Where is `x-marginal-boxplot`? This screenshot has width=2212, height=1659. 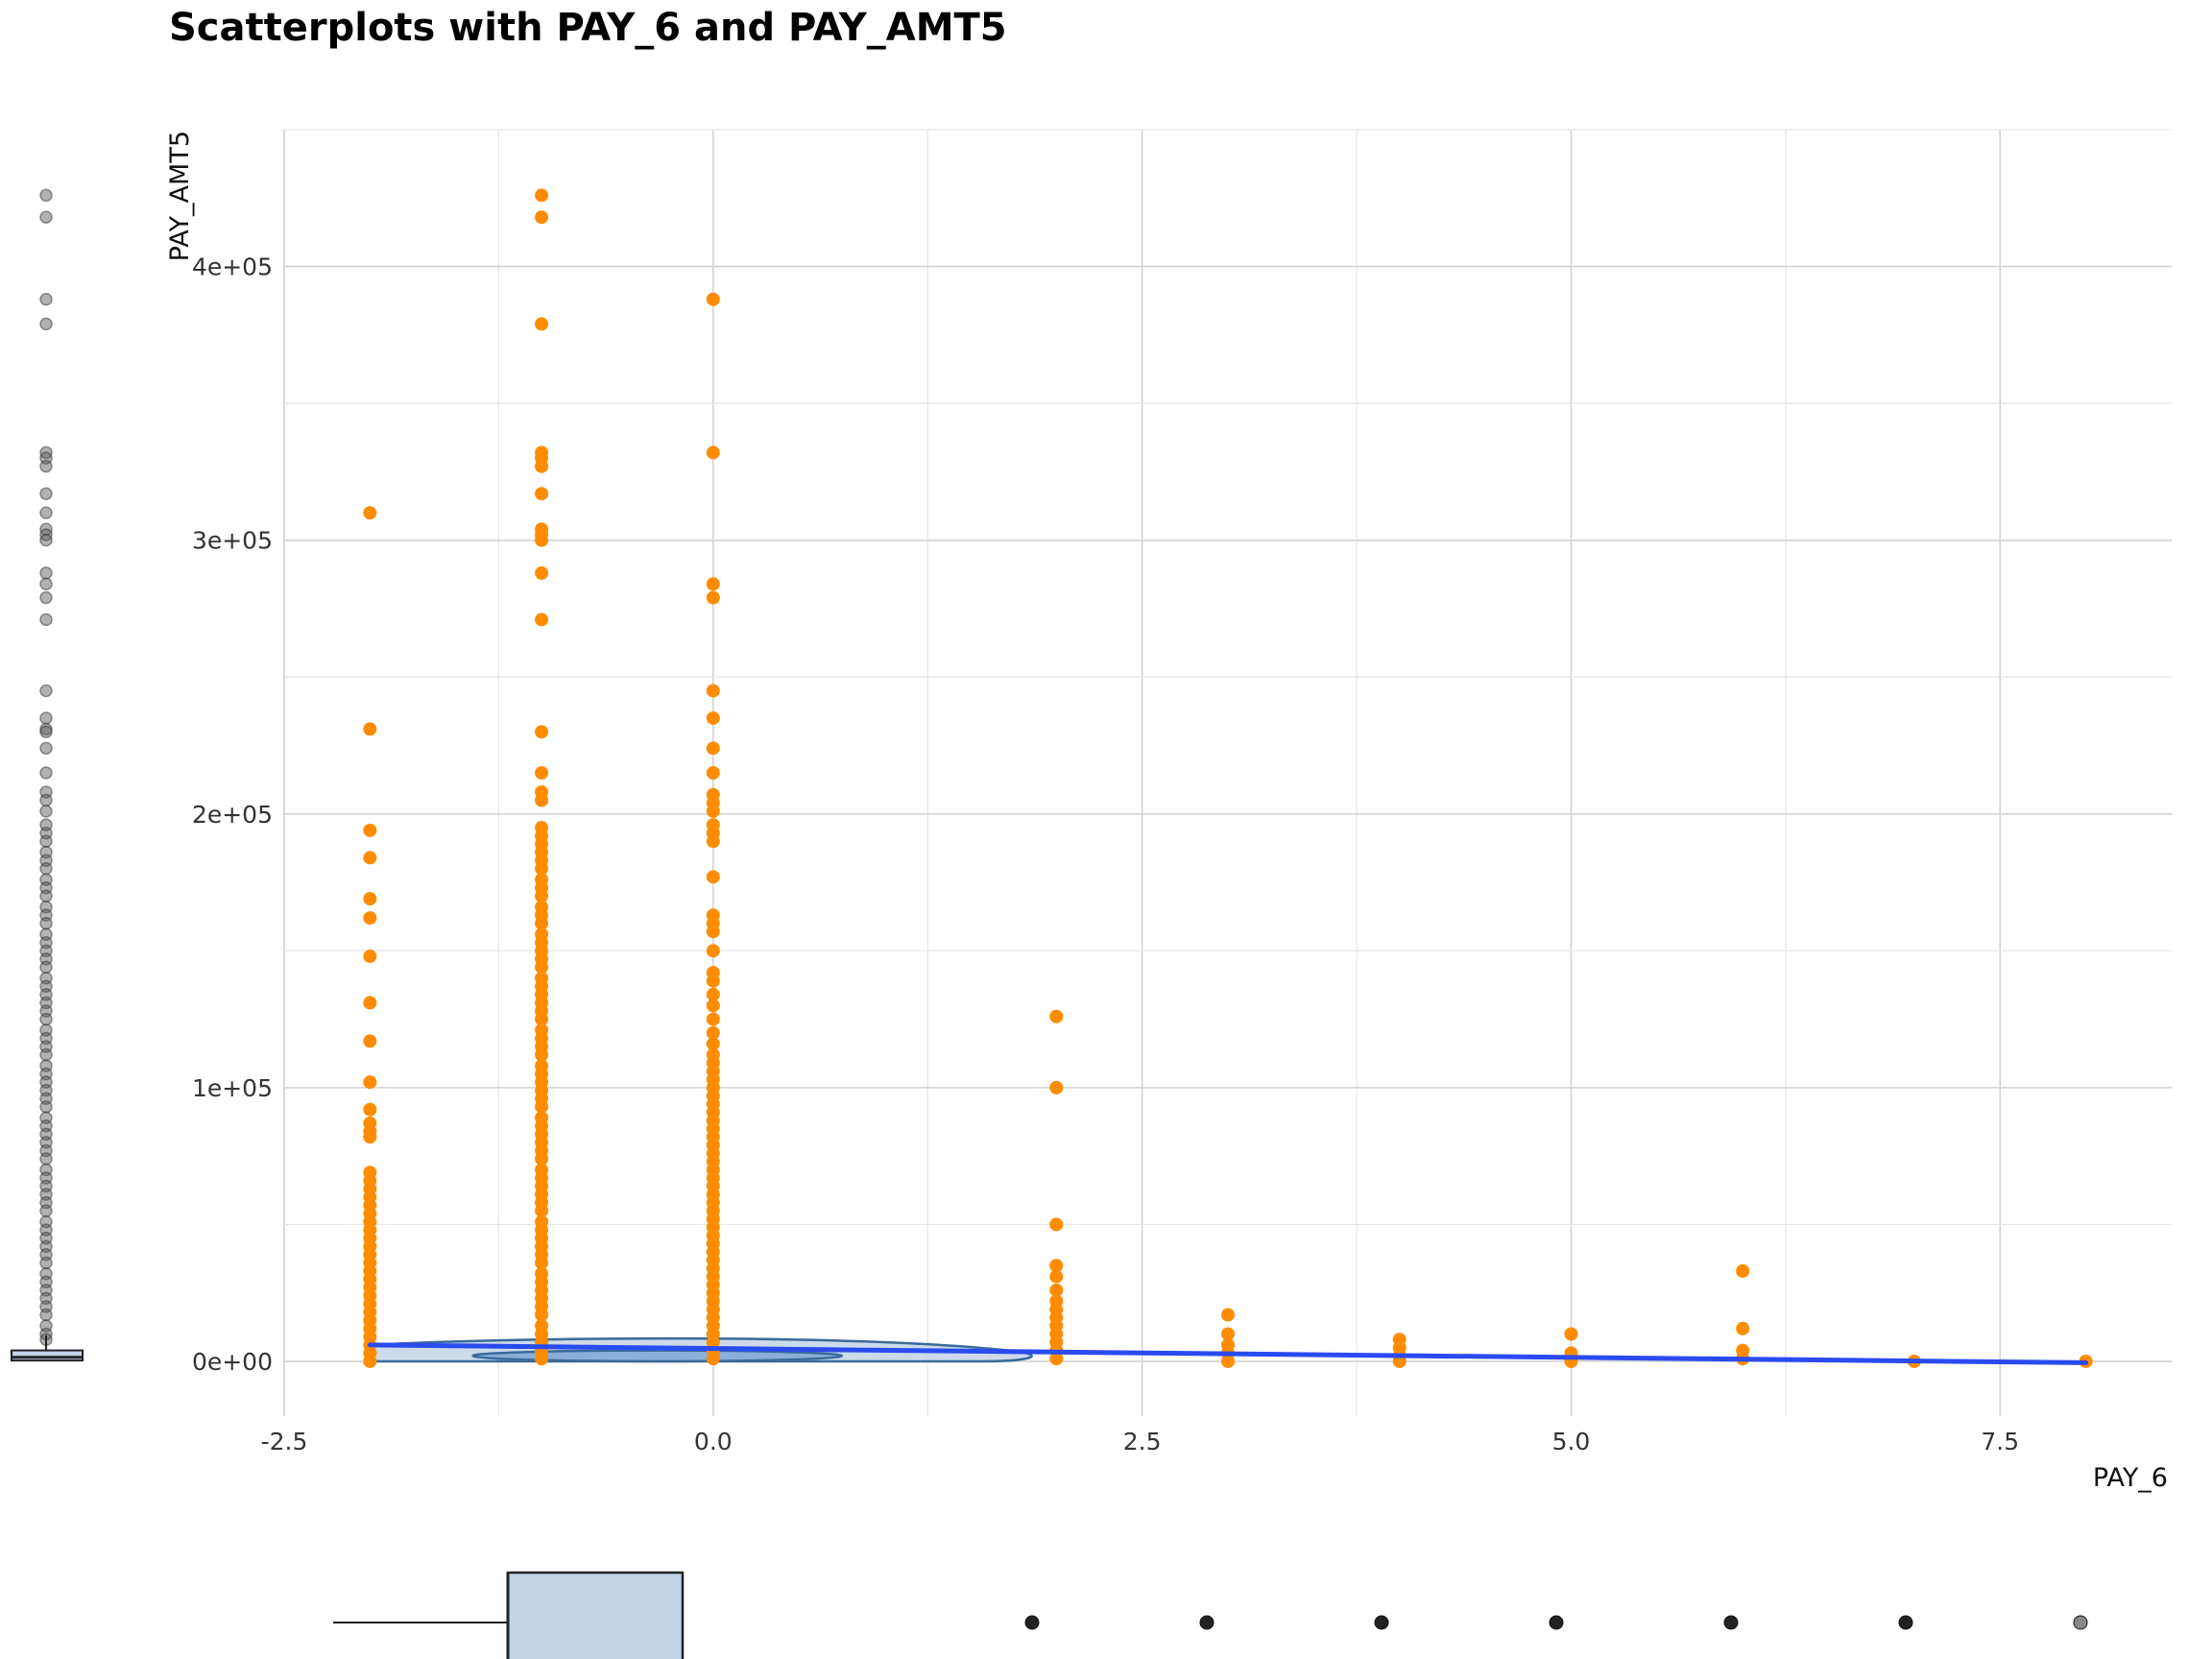
x-marginal-boxplot is located at coordinates (1210, 1615).